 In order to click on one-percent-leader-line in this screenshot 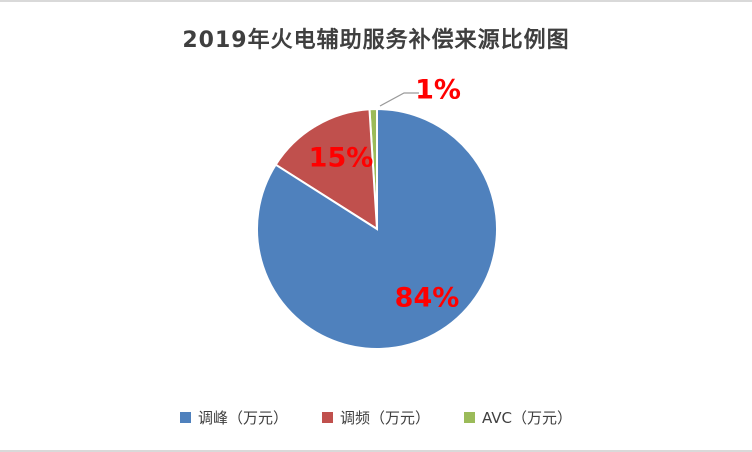, I will do `click(399, 99)`.